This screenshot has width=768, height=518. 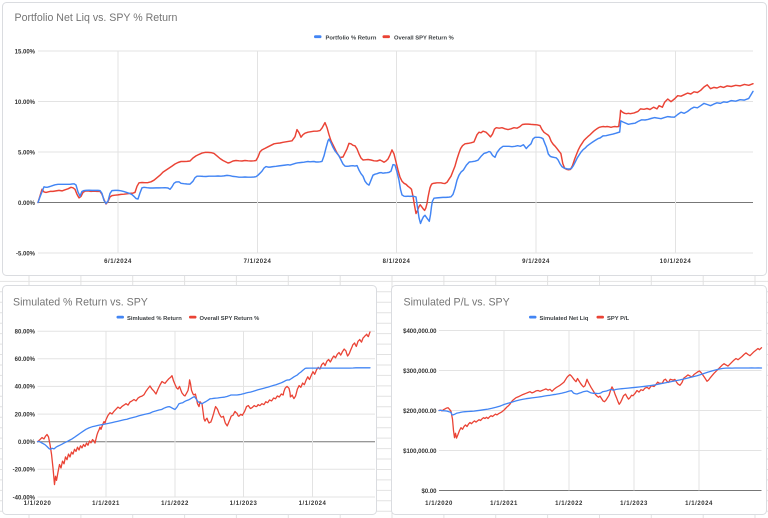 What do you see at coordinates (457, 302) in the screenshot?
I see `svg-text: Simulated P/L vs. SPY` at bounding box center [457, 302].